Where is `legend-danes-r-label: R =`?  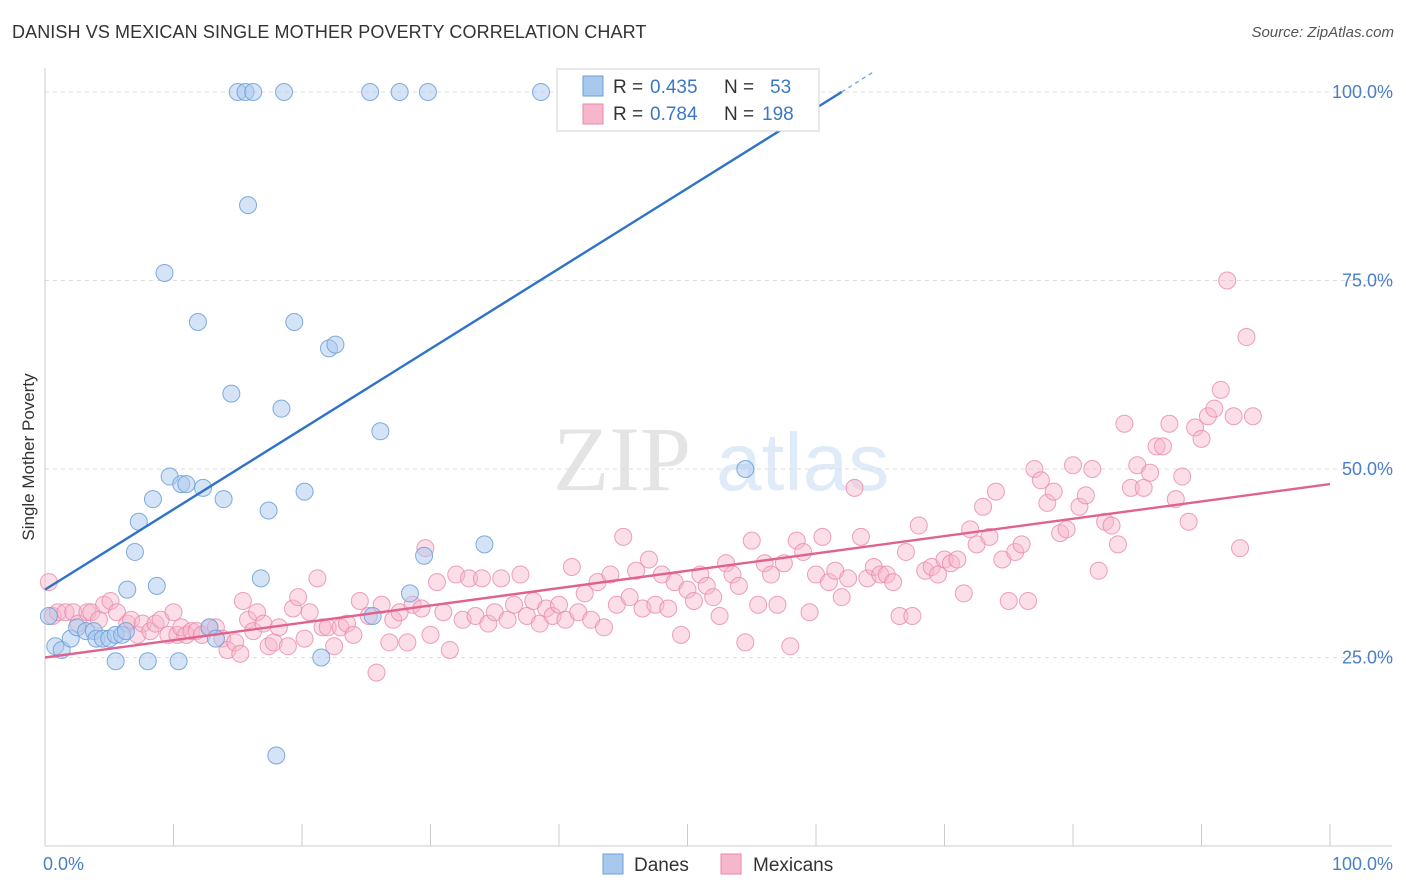
legend-danes-r-label: R = is located at coordinates (628, 87).